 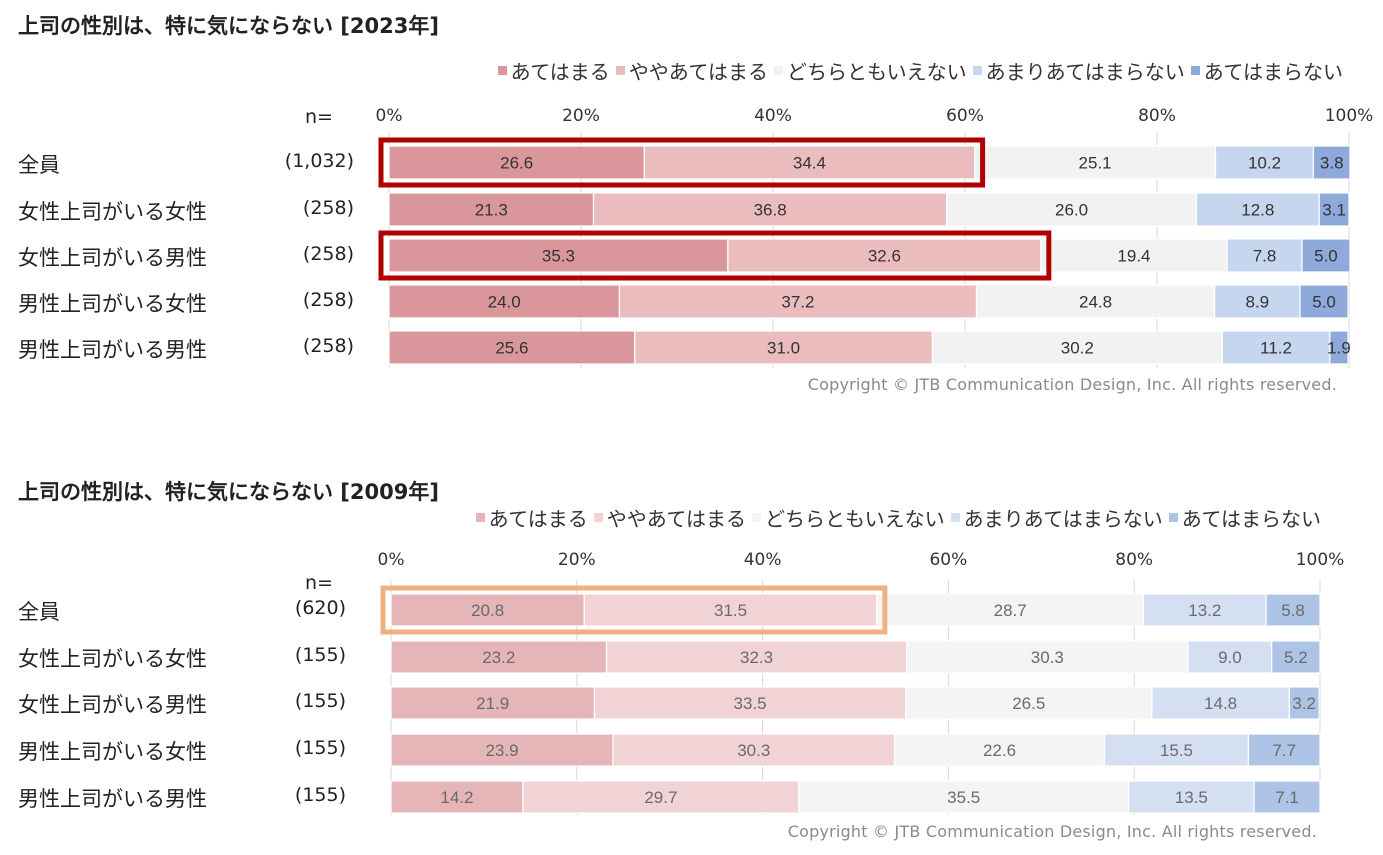 I want to click on data-label: 1.9, so click(x=1339, y=348).